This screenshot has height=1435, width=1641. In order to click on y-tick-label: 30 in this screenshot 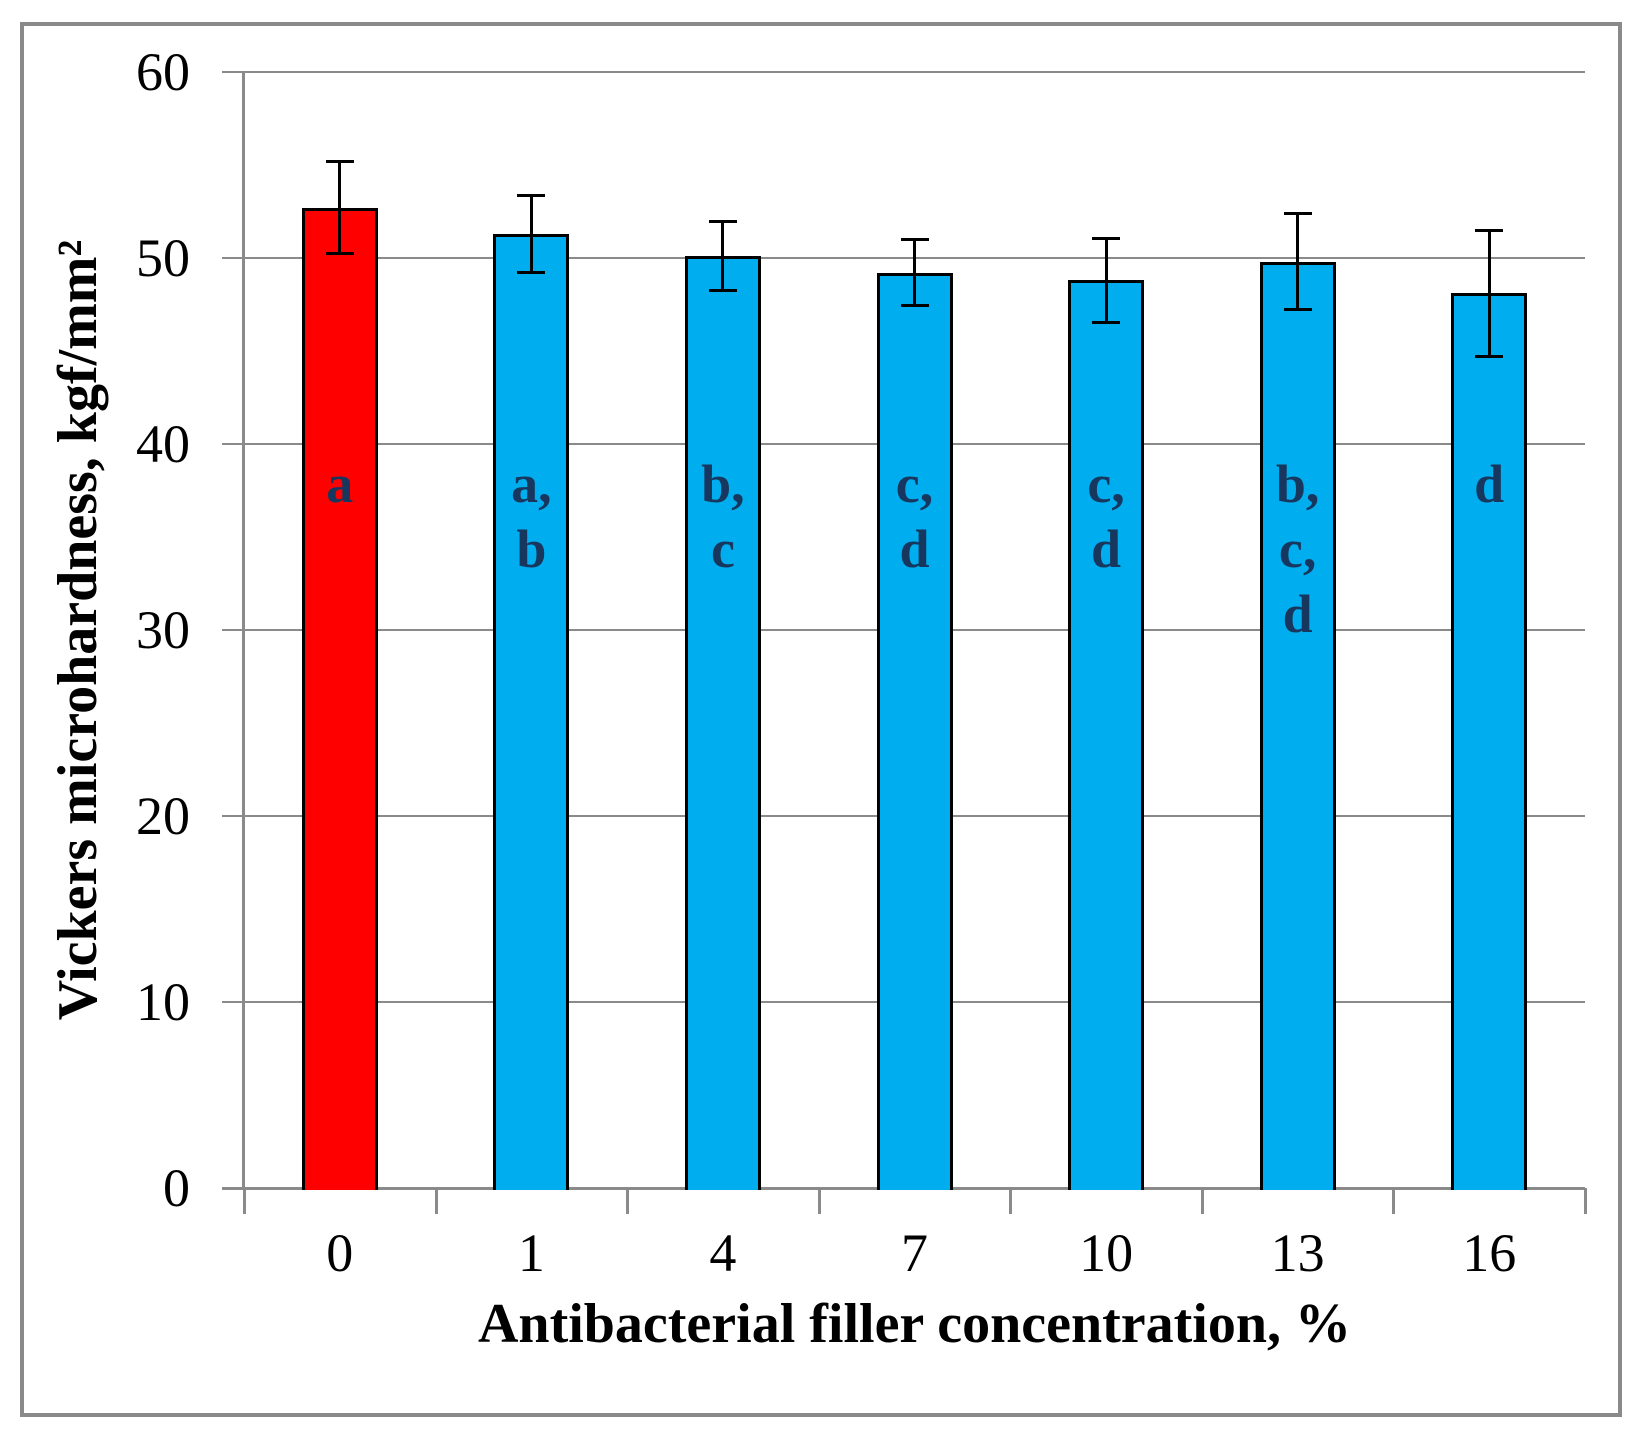, I will do `click(163, 630)`.